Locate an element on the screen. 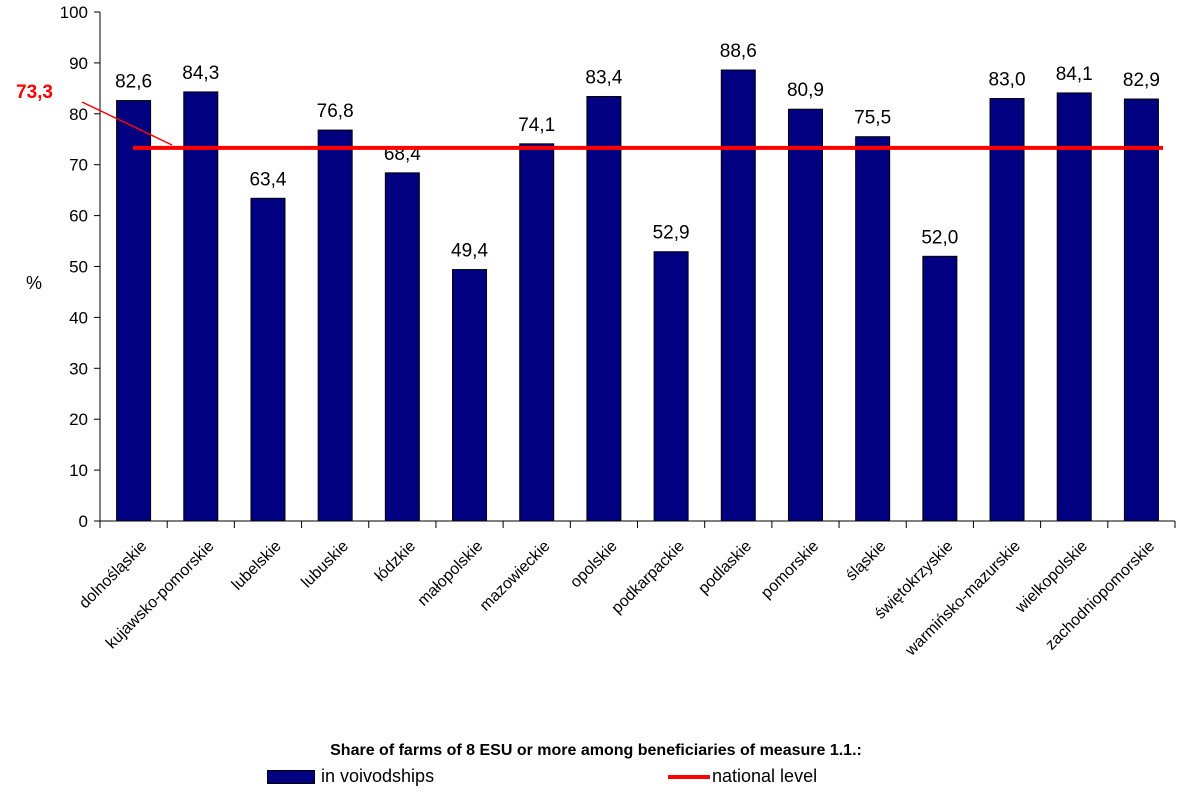  y-tick-label: 30 is located at coordinates (78, 368).